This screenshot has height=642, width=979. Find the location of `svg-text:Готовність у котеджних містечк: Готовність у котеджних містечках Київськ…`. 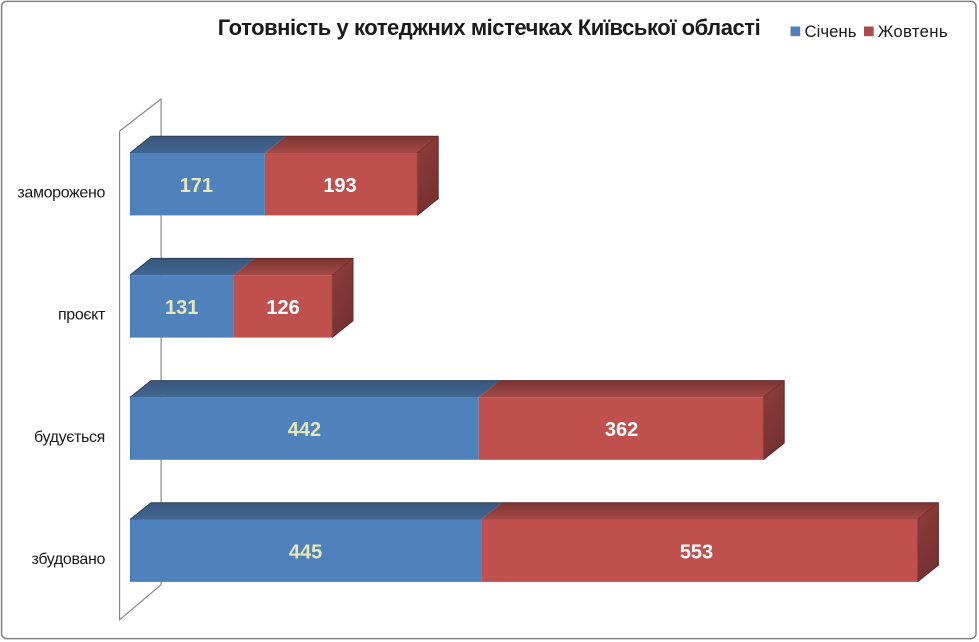

svg-text:Готовність у котеджних містечк: Готовність у котеджних містечках Київськ… is located at coordinates (489, 27).